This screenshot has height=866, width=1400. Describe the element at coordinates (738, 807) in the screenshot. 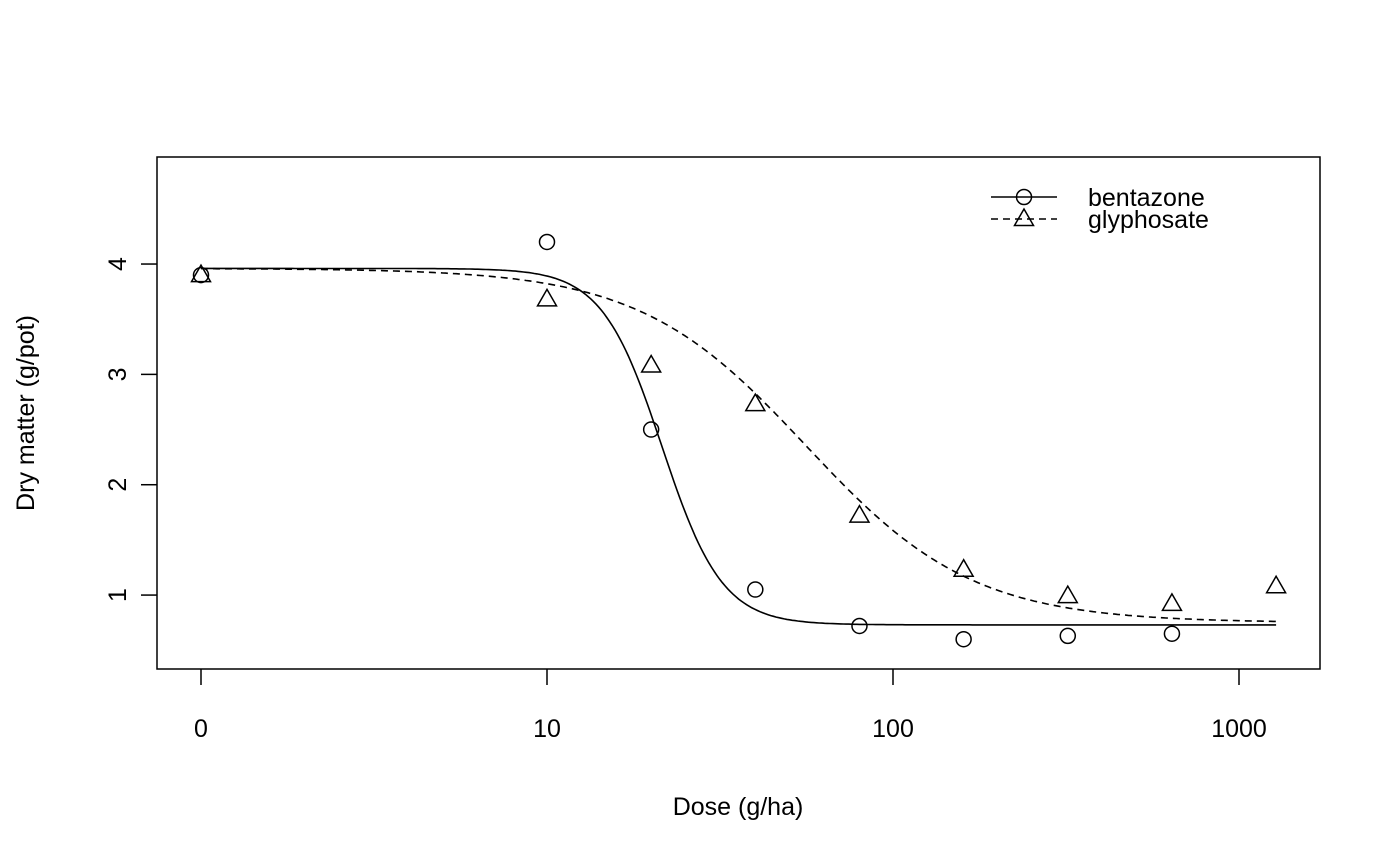

I see `x-axis-title: Dose (g/ha)` at that location.